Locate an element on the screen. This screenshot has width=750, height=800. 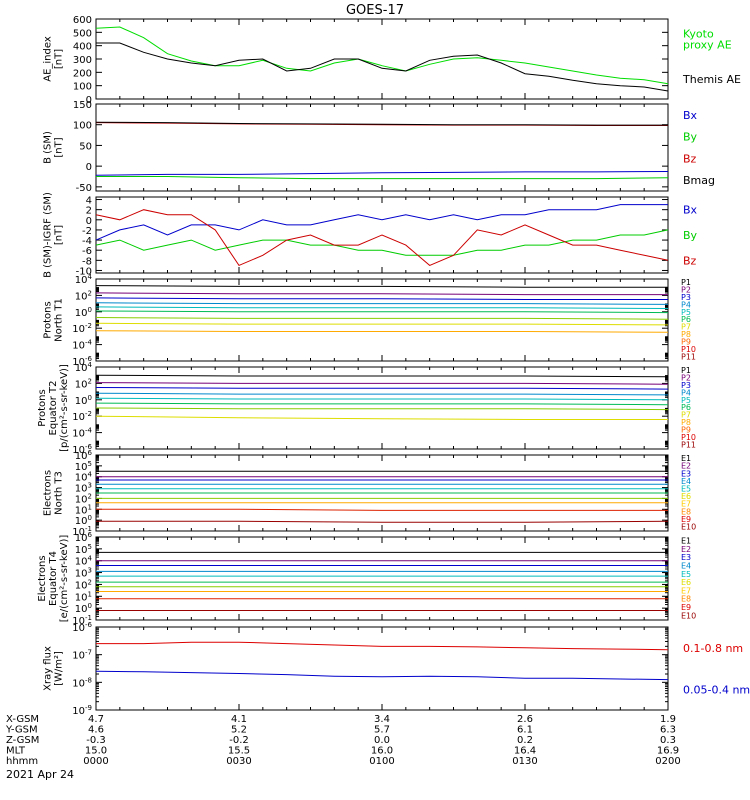
series-p6 is located at coordinates (382, 312).